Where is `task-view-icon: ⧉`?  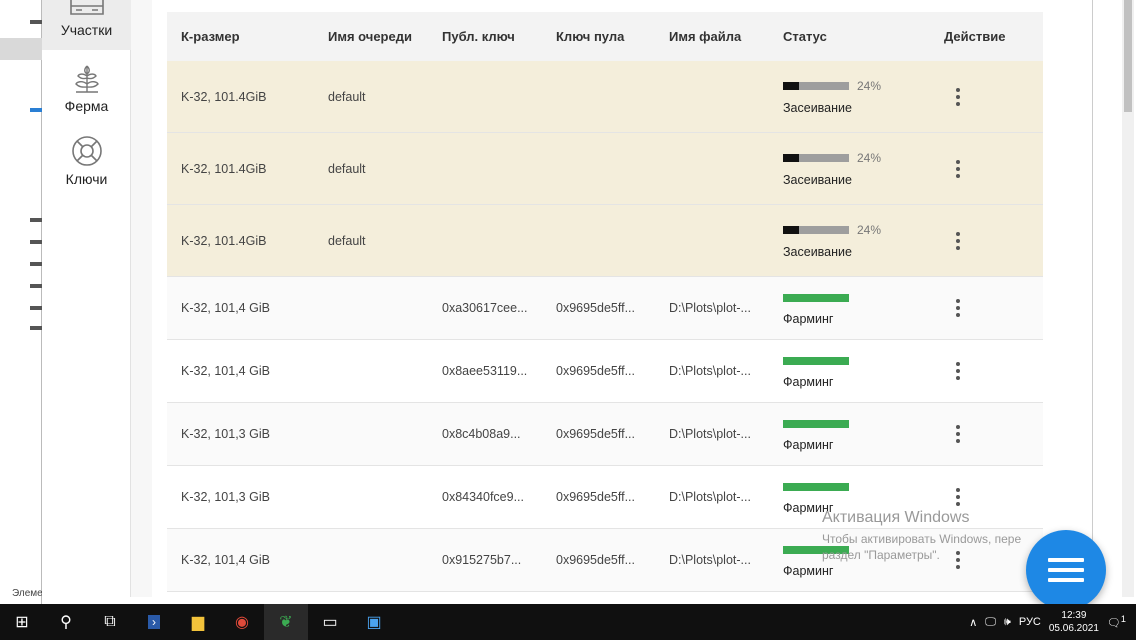
task-view-icon: ⧉ is located at coordinates (110, 621).